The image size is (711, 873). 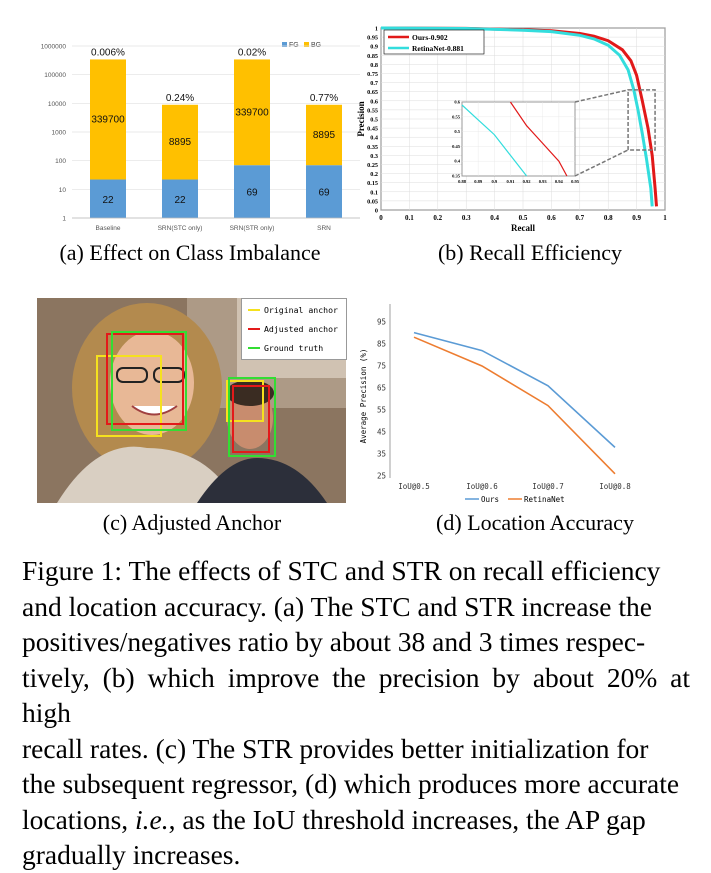 What do you see at coordinates (301, 45) in the screenshot?
I see `panel-a-legend: FG BG` at bounding box center [301, 45].